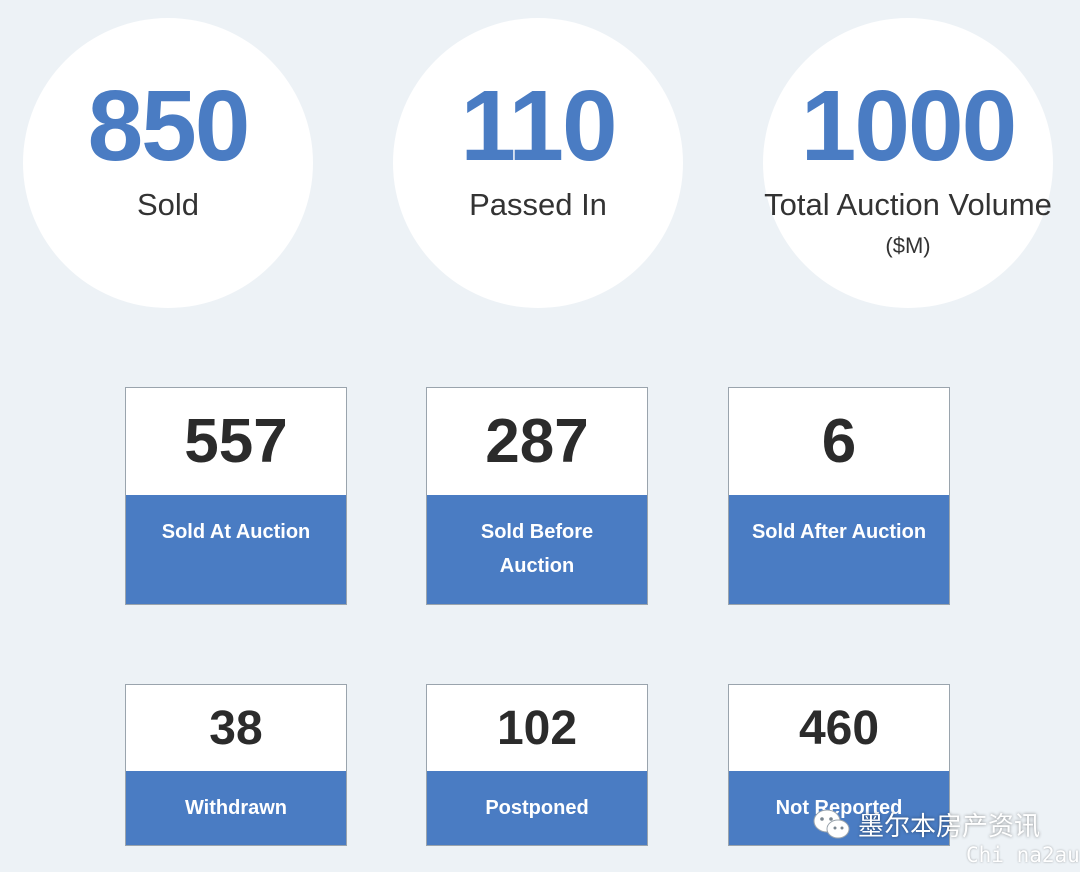 This screenshot has height=872, width=1080. Describe the element at coordinates (236, 808) in the screenshot. I see `card-label: Withdrawn` at that location.